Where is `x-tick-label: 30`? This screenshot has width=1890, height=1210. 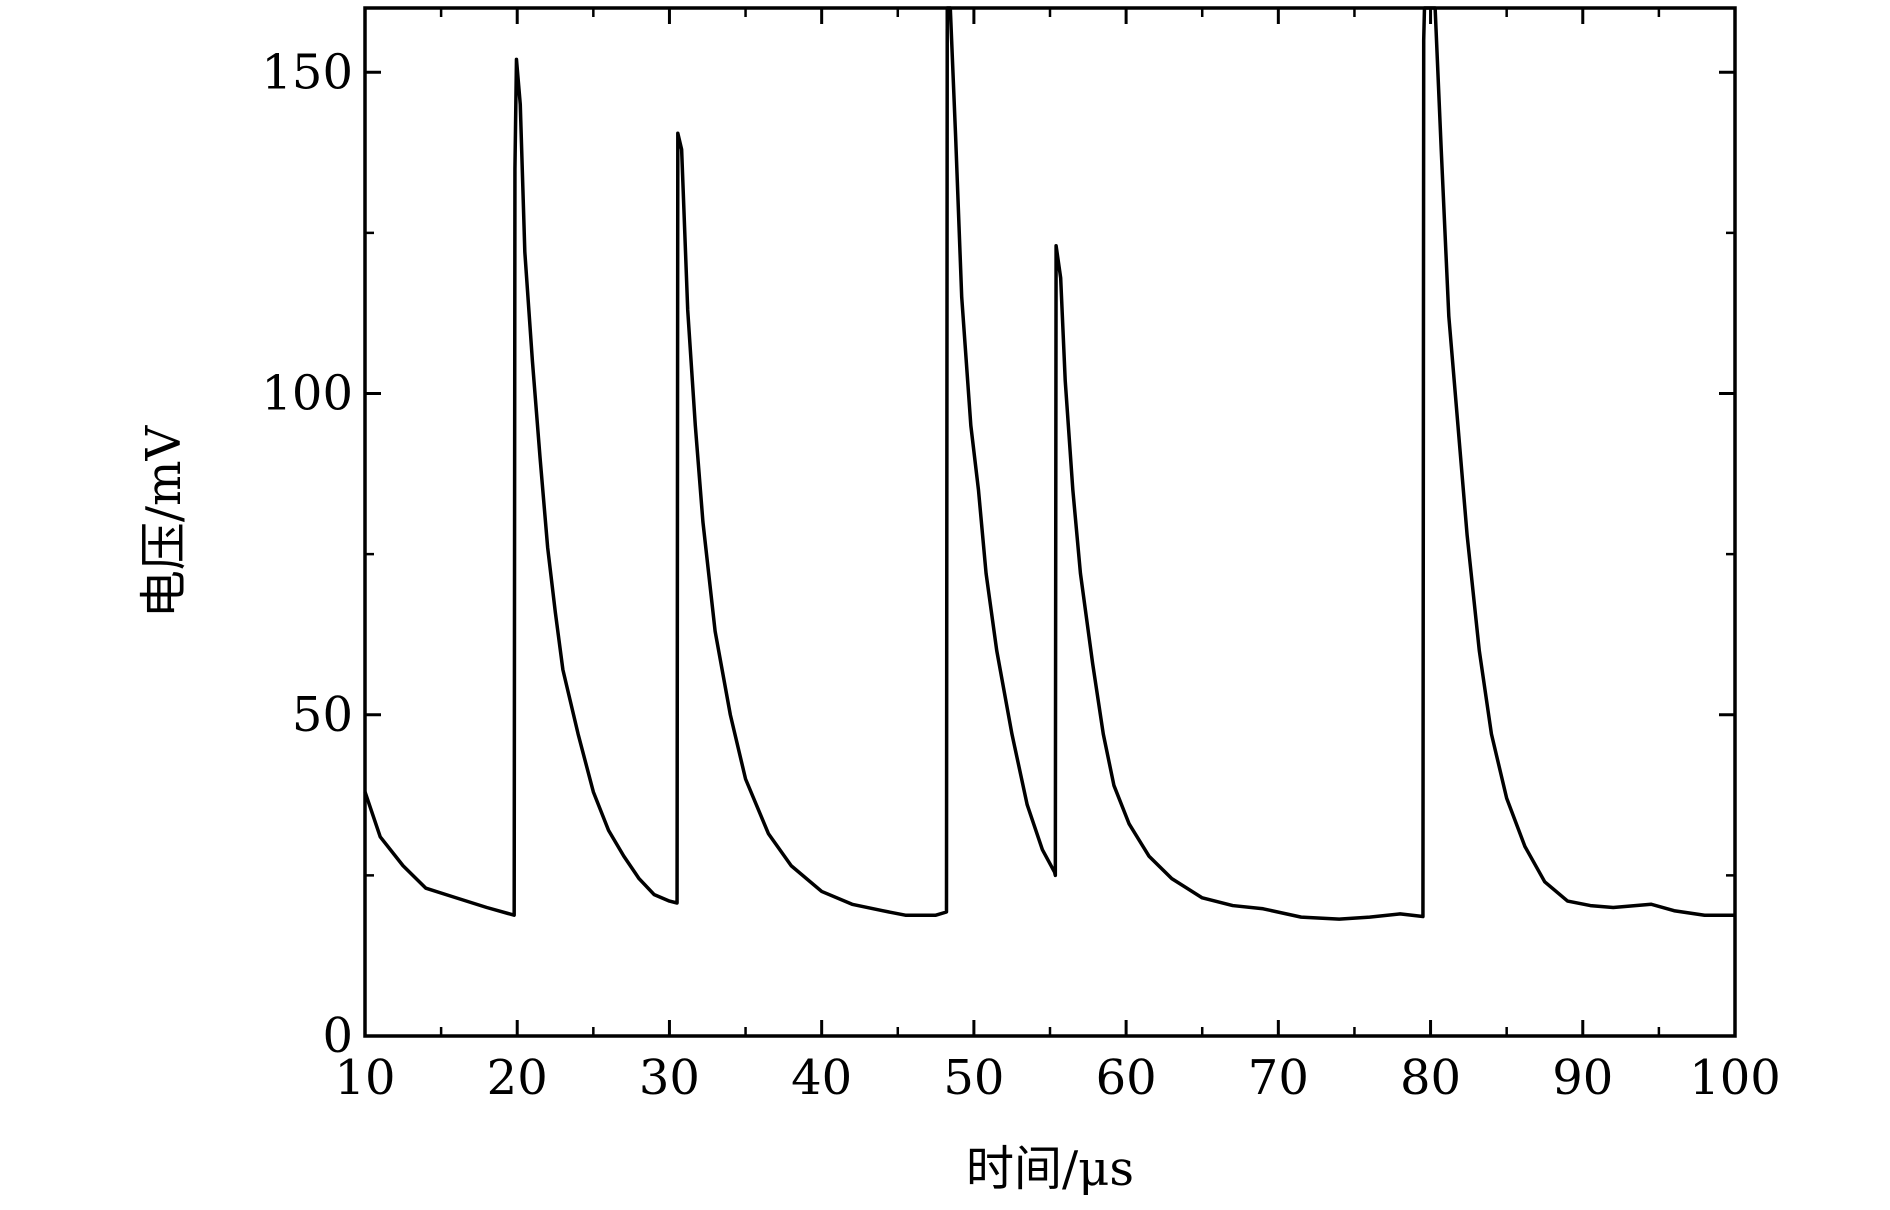
x-tick-label: 30 is located at coordinates (669, 1078).